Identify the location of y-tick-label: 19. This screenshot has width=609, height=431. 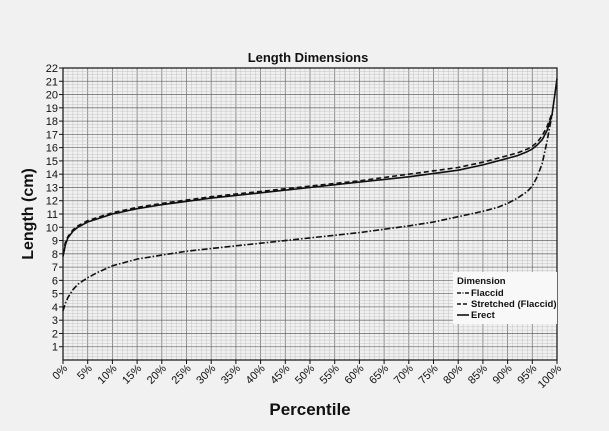
(52, 109).